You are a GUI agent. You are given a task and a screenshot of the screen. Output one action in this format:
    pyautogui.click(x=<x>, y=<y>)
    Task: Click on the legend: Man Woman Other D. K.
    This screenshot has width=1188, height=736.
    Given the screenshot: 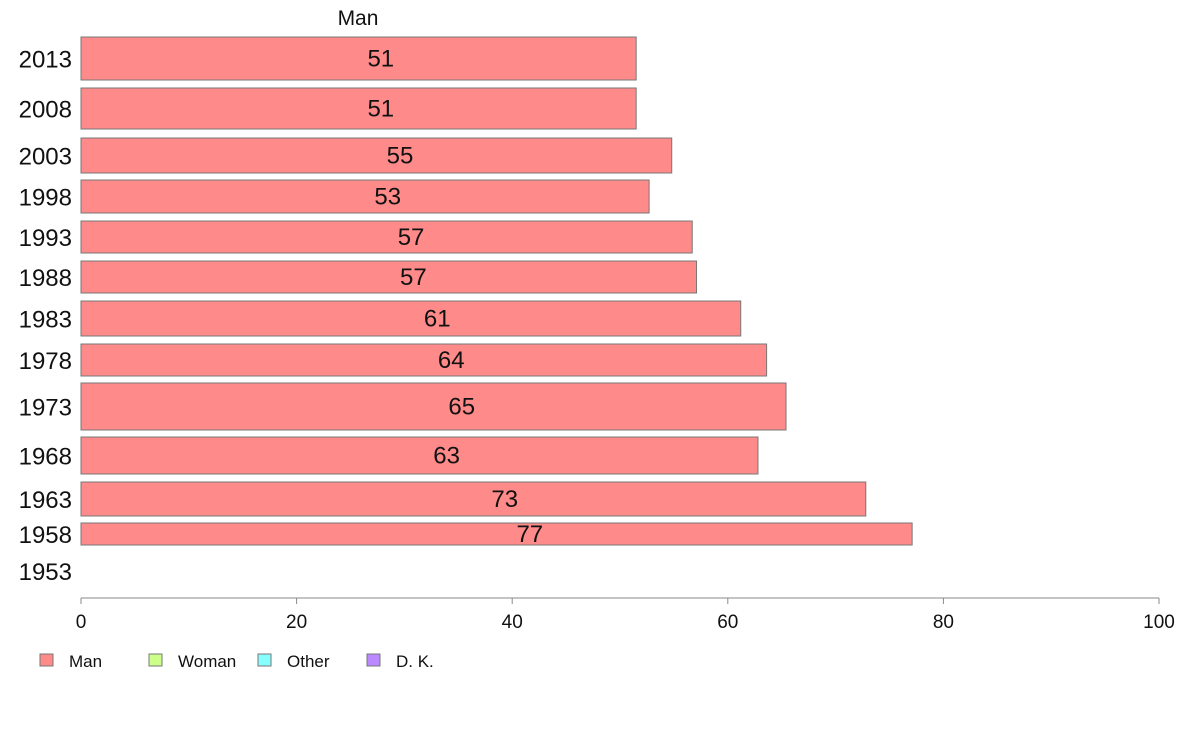 What is the action you would take?
    pyautogui.click(x=236, y=661)
    